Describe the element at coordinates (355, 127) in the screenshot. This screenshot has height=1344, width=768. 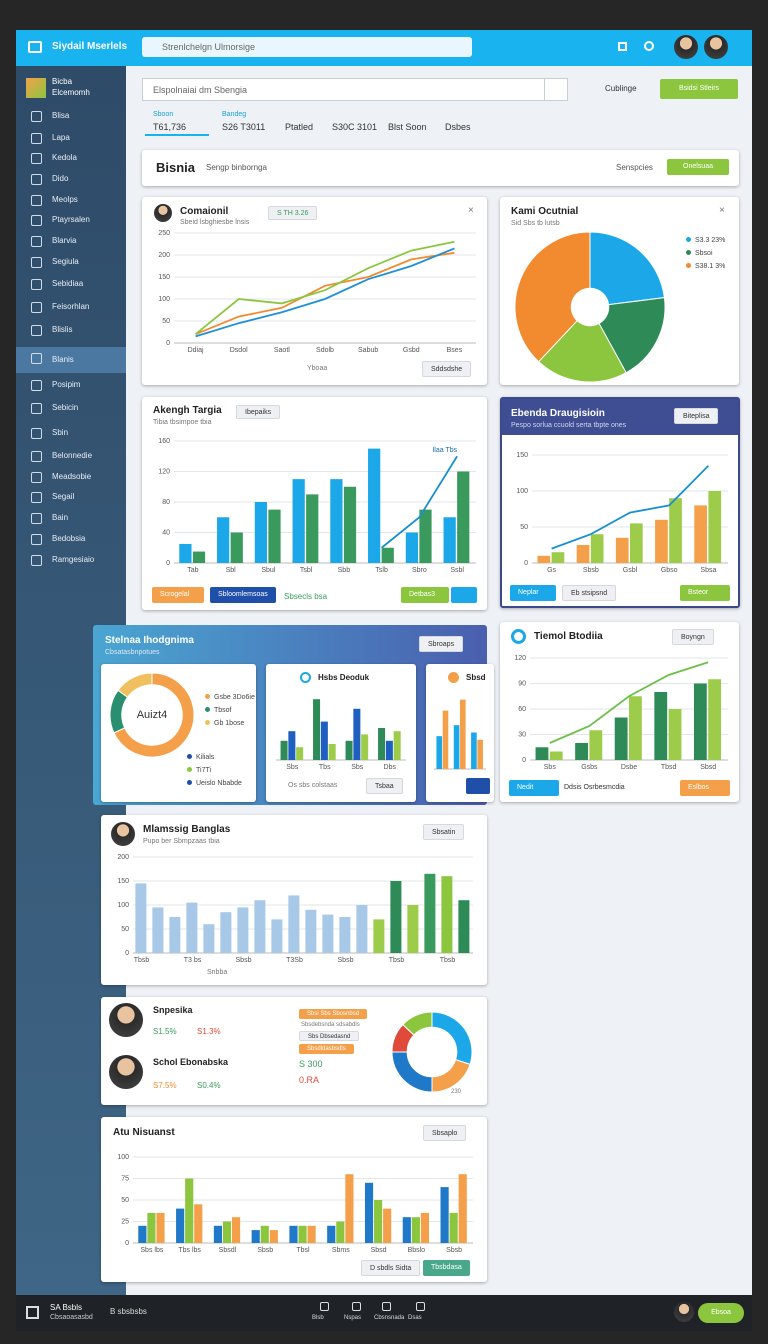
I see `tab: S30C 3101` at that location.